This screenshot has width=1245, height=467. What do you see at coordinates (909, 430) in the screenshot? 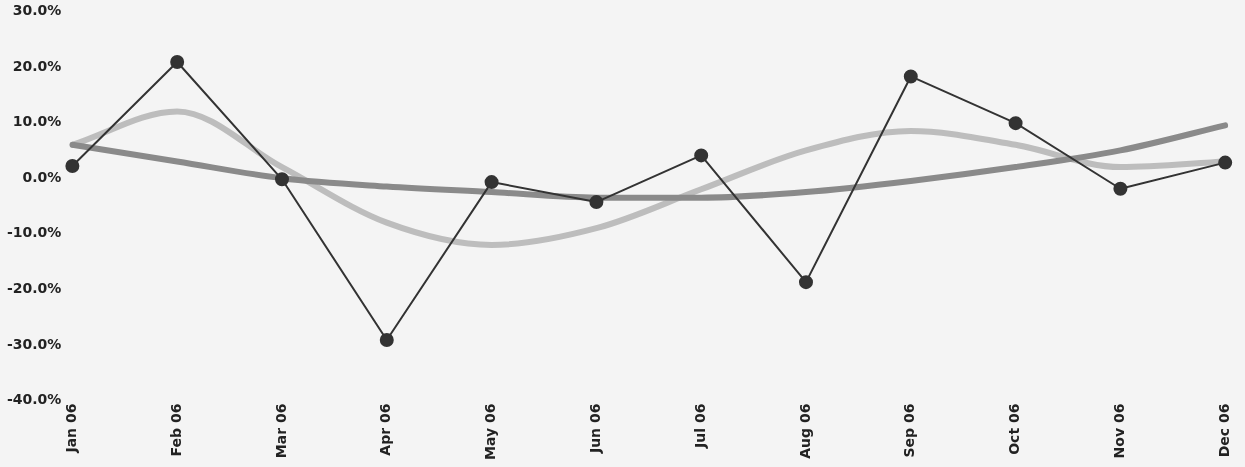
I see `x-tick-label: Sep 06` at bounding box center [909, 430].